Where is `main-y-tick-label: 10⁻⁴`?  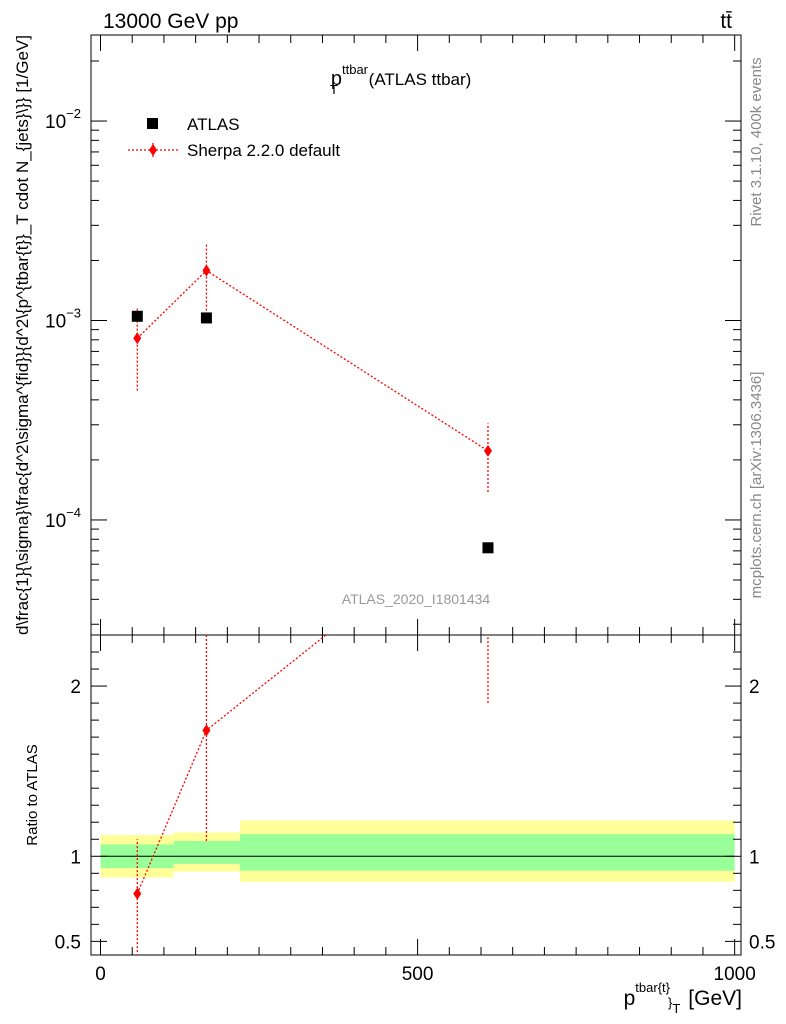 main-y-tick-label: 10⁻⁴ is located at coordinates (63, 518).